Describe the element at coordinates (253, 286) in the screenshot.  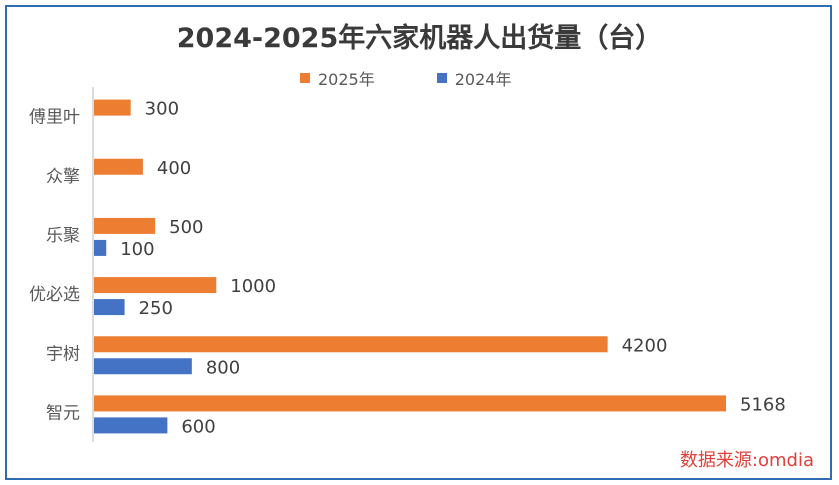
I see `data-label: 1000` at that location.